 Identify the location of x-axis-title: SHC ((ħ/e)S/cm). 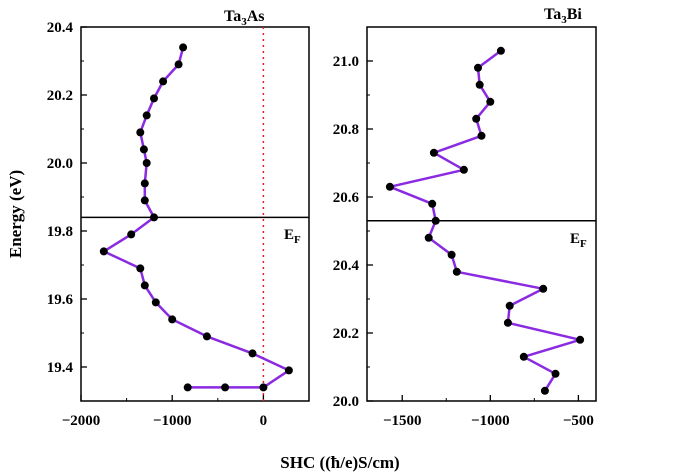
(339, 462).